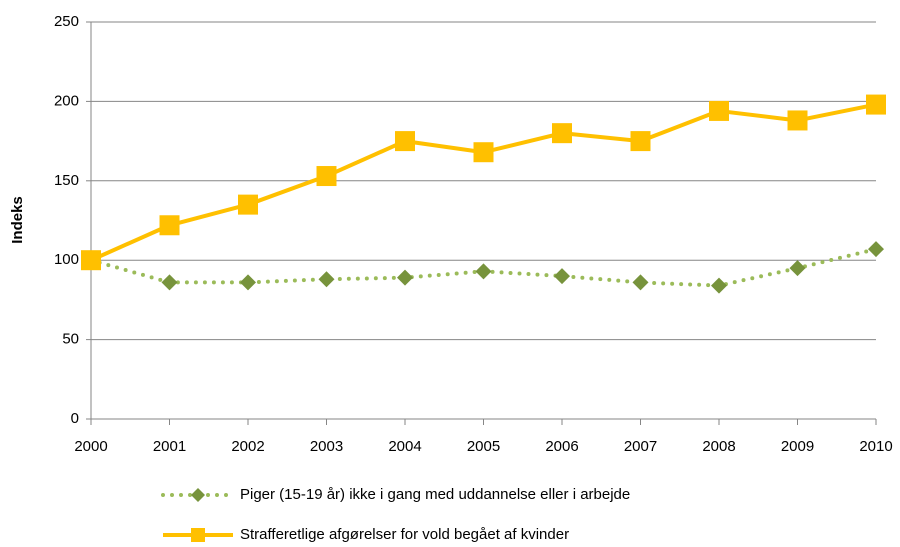 Image resolution: width=900 pixels, height=547 pixels. I want to click on x-tick-label: 2010, so click(875, 446).